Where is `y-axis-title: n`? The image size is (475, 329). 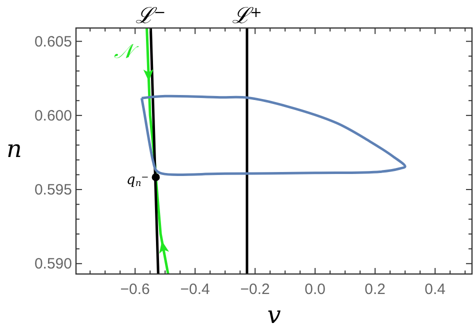
y-axis-title: n is located at coordinates (14, 149).